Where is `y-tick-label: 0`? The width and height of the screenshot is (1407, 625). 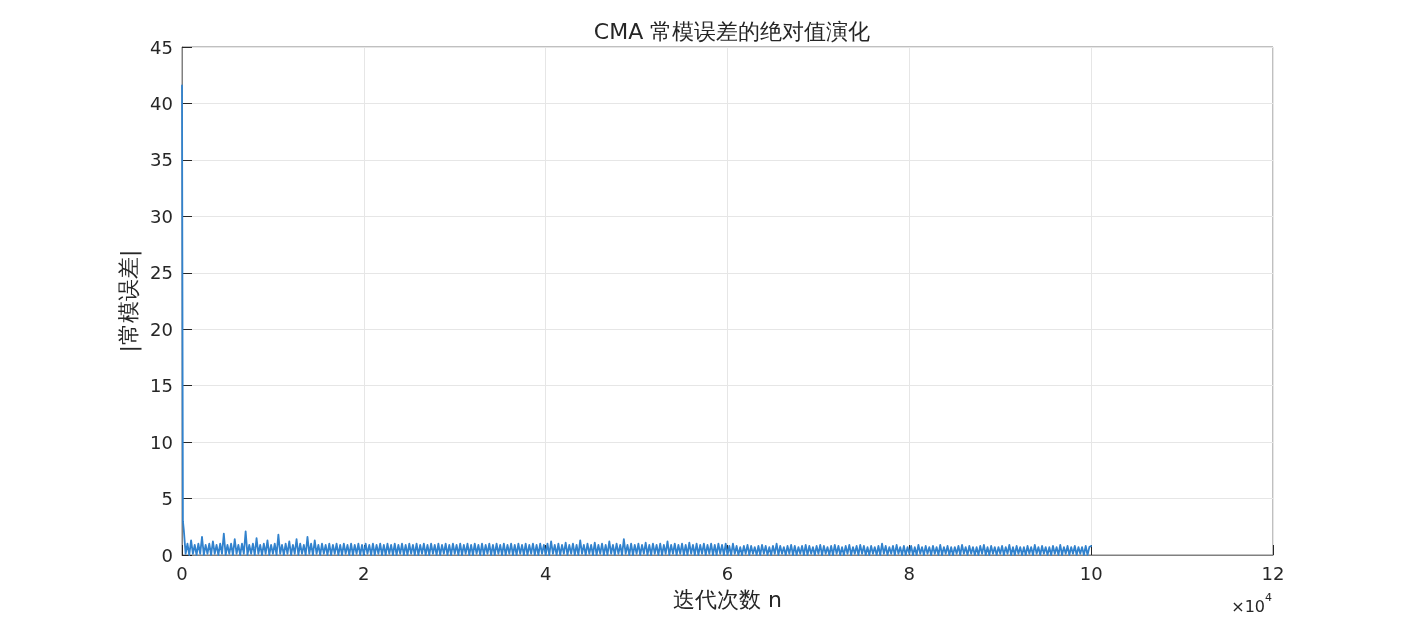 y-tick-label: 0 is located at coordinates (167, 555).